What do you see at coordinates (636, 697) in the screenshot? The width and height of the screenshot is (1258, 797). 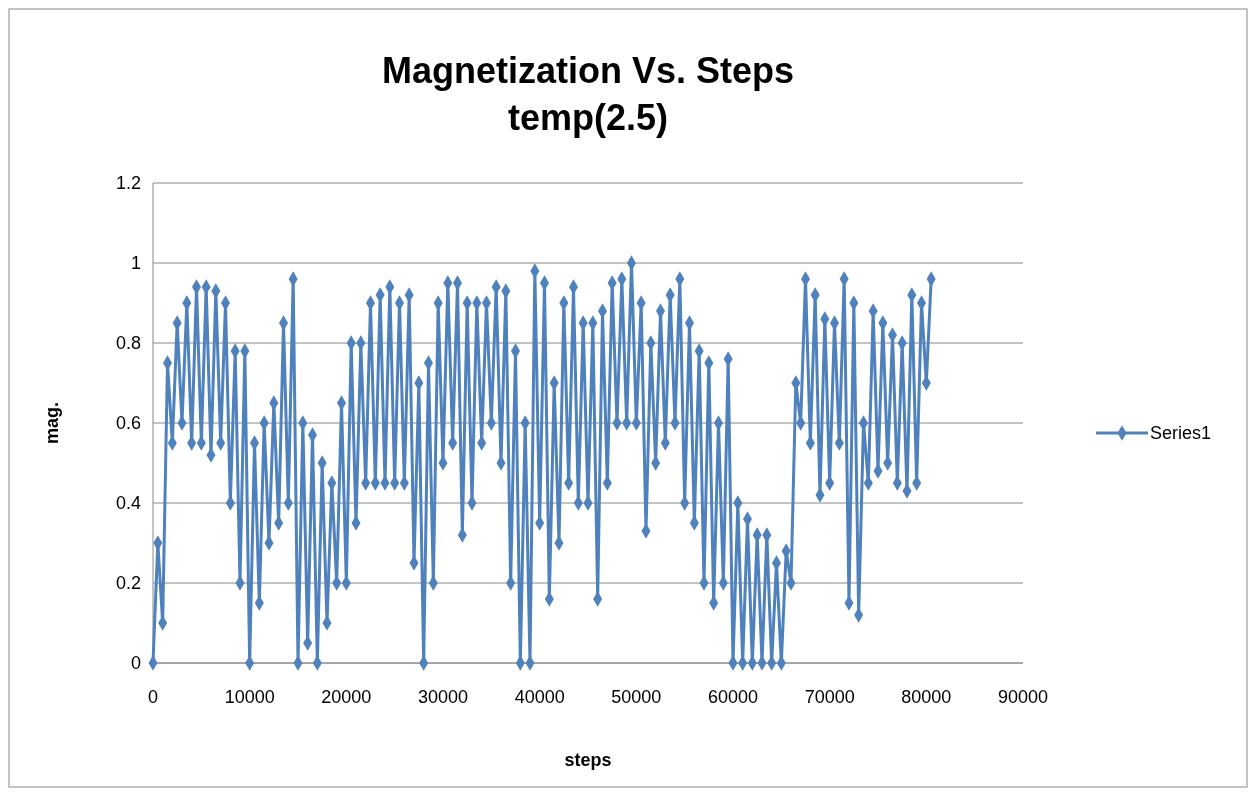 I see `x-tick-label: 50000` at bounding box center [636, 697].